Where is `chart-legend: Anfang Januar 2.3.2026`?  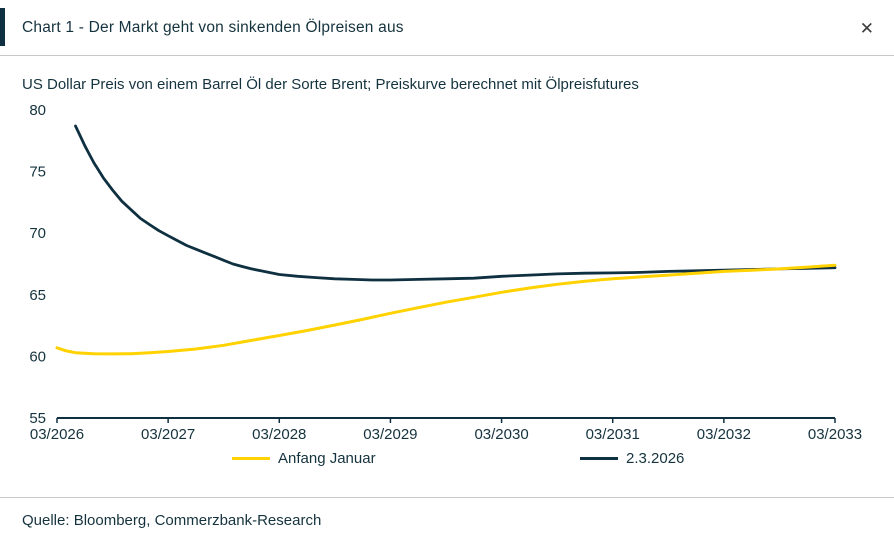
chart-legend: Anfang Januar 2.3.2026 is located at coordinates (447, 461).